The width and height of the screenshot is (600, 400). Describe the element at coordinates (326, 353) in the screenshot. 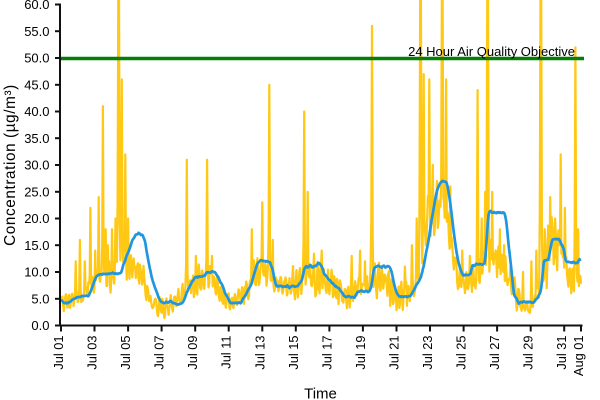

I see `svg-text: Jul 17` at that location.